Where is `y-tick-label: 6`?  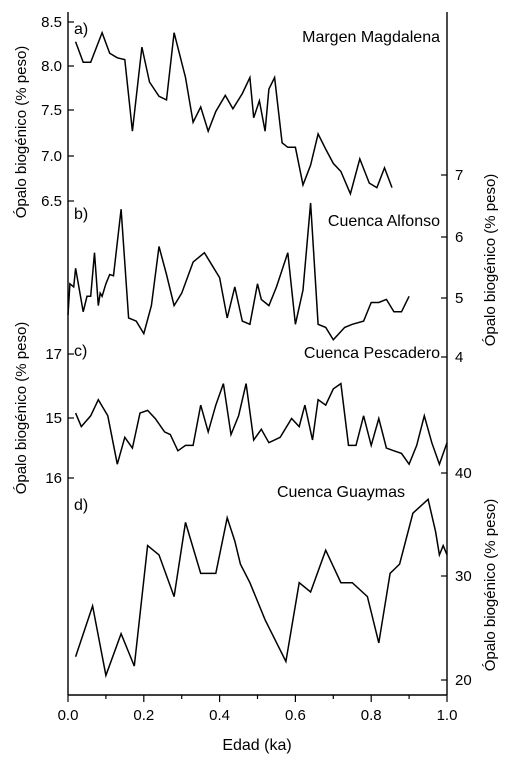
y-tick-label: 6 is located at coordinates (459, 237).